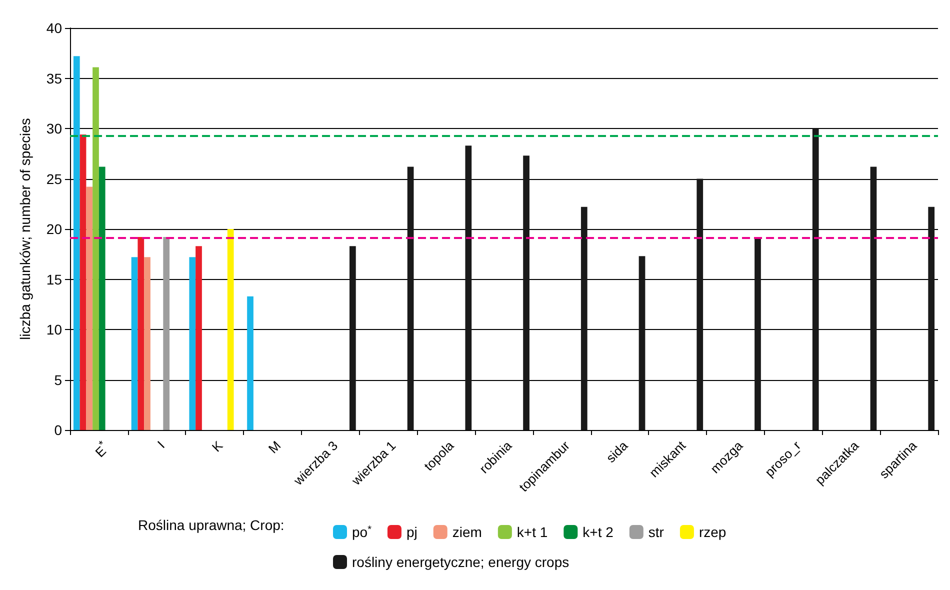 The height and width of the screenshot is (590, 950). What do you see at coordinates (54, 28) in the screenshot?
I see `y-tick-label: 40` at bounding box center [54, 28].